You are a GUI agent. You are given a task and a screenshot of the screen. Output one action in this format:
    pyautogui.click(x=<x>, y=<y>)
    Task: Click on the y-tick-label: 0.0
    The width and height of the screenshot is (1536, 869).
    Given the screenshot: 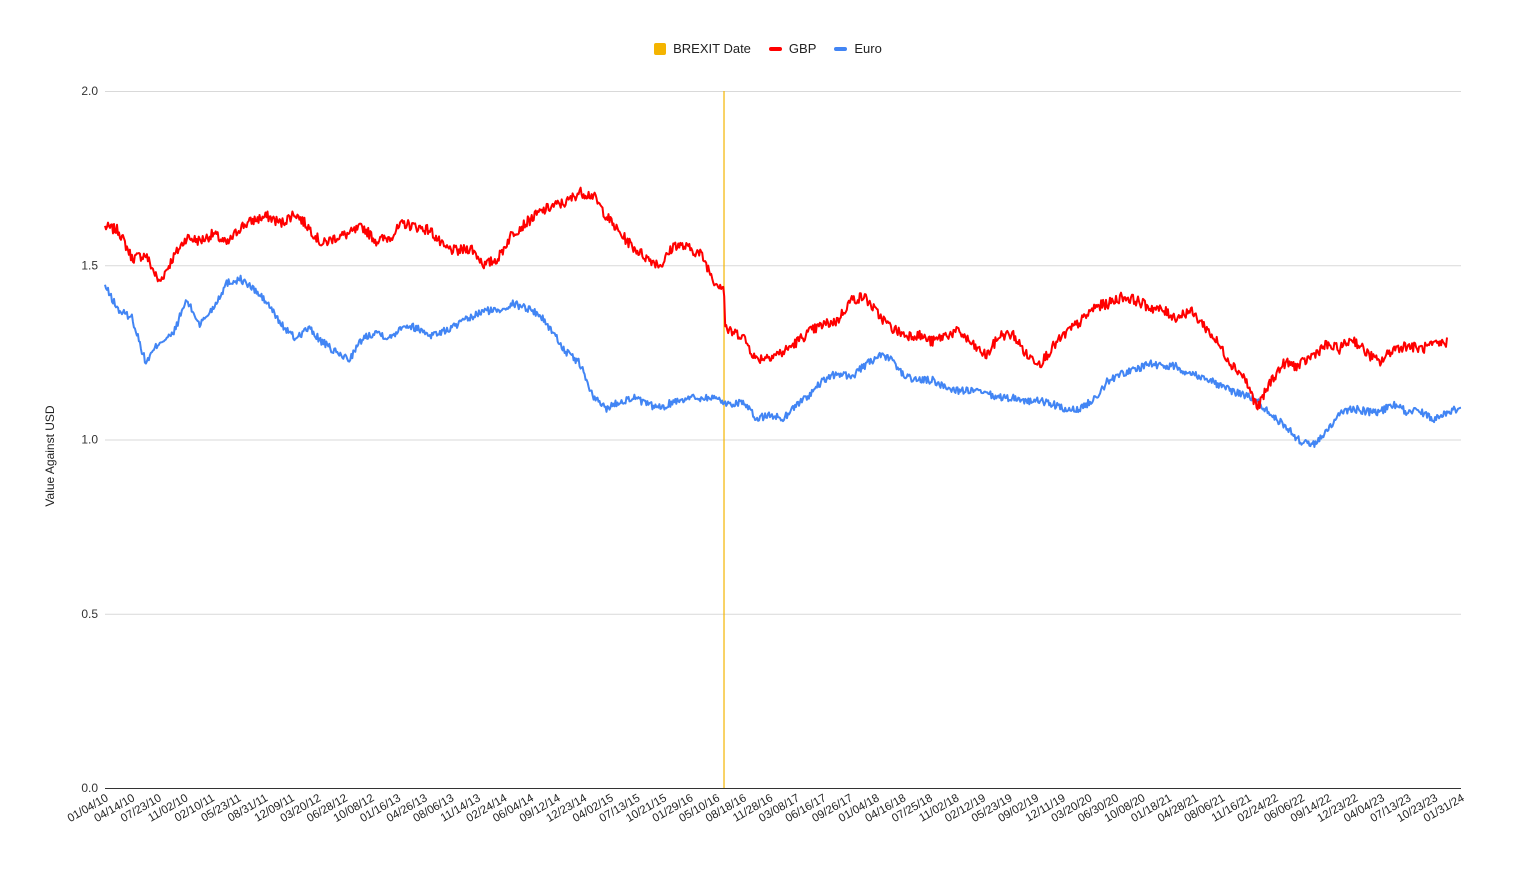 What is the action you would take?
    pyautogui.click(x=89, y=788)
    